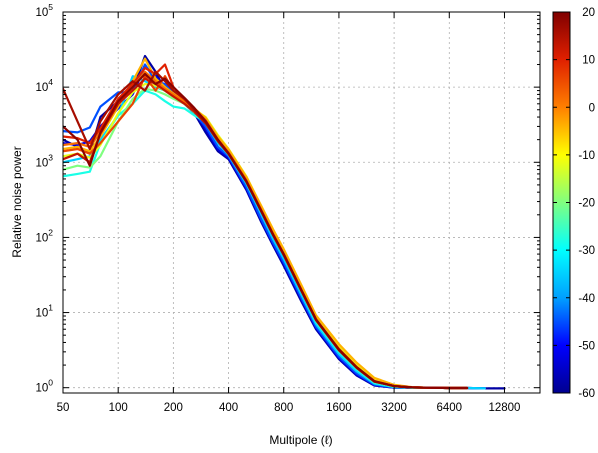  I want to click on colorbar-tick-label: 10, so click(588, 61).